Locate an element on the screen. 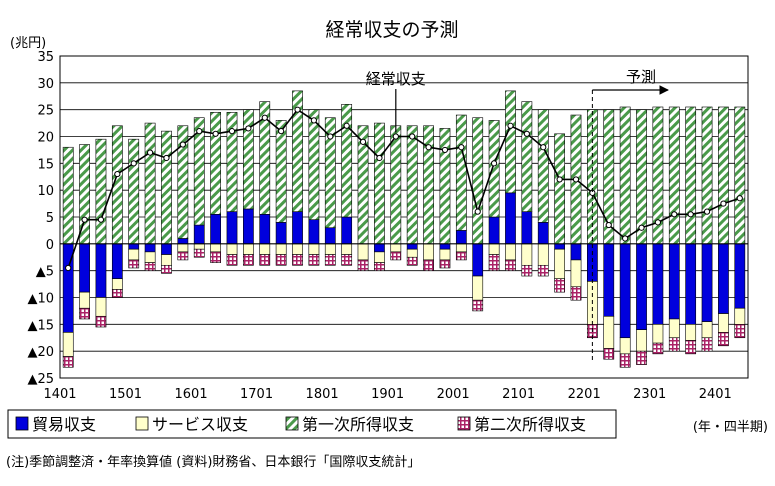 The width and height of the screenshot is (775, 486). annotation-current-account: 経常収支 is located at coordinates (396, 79).